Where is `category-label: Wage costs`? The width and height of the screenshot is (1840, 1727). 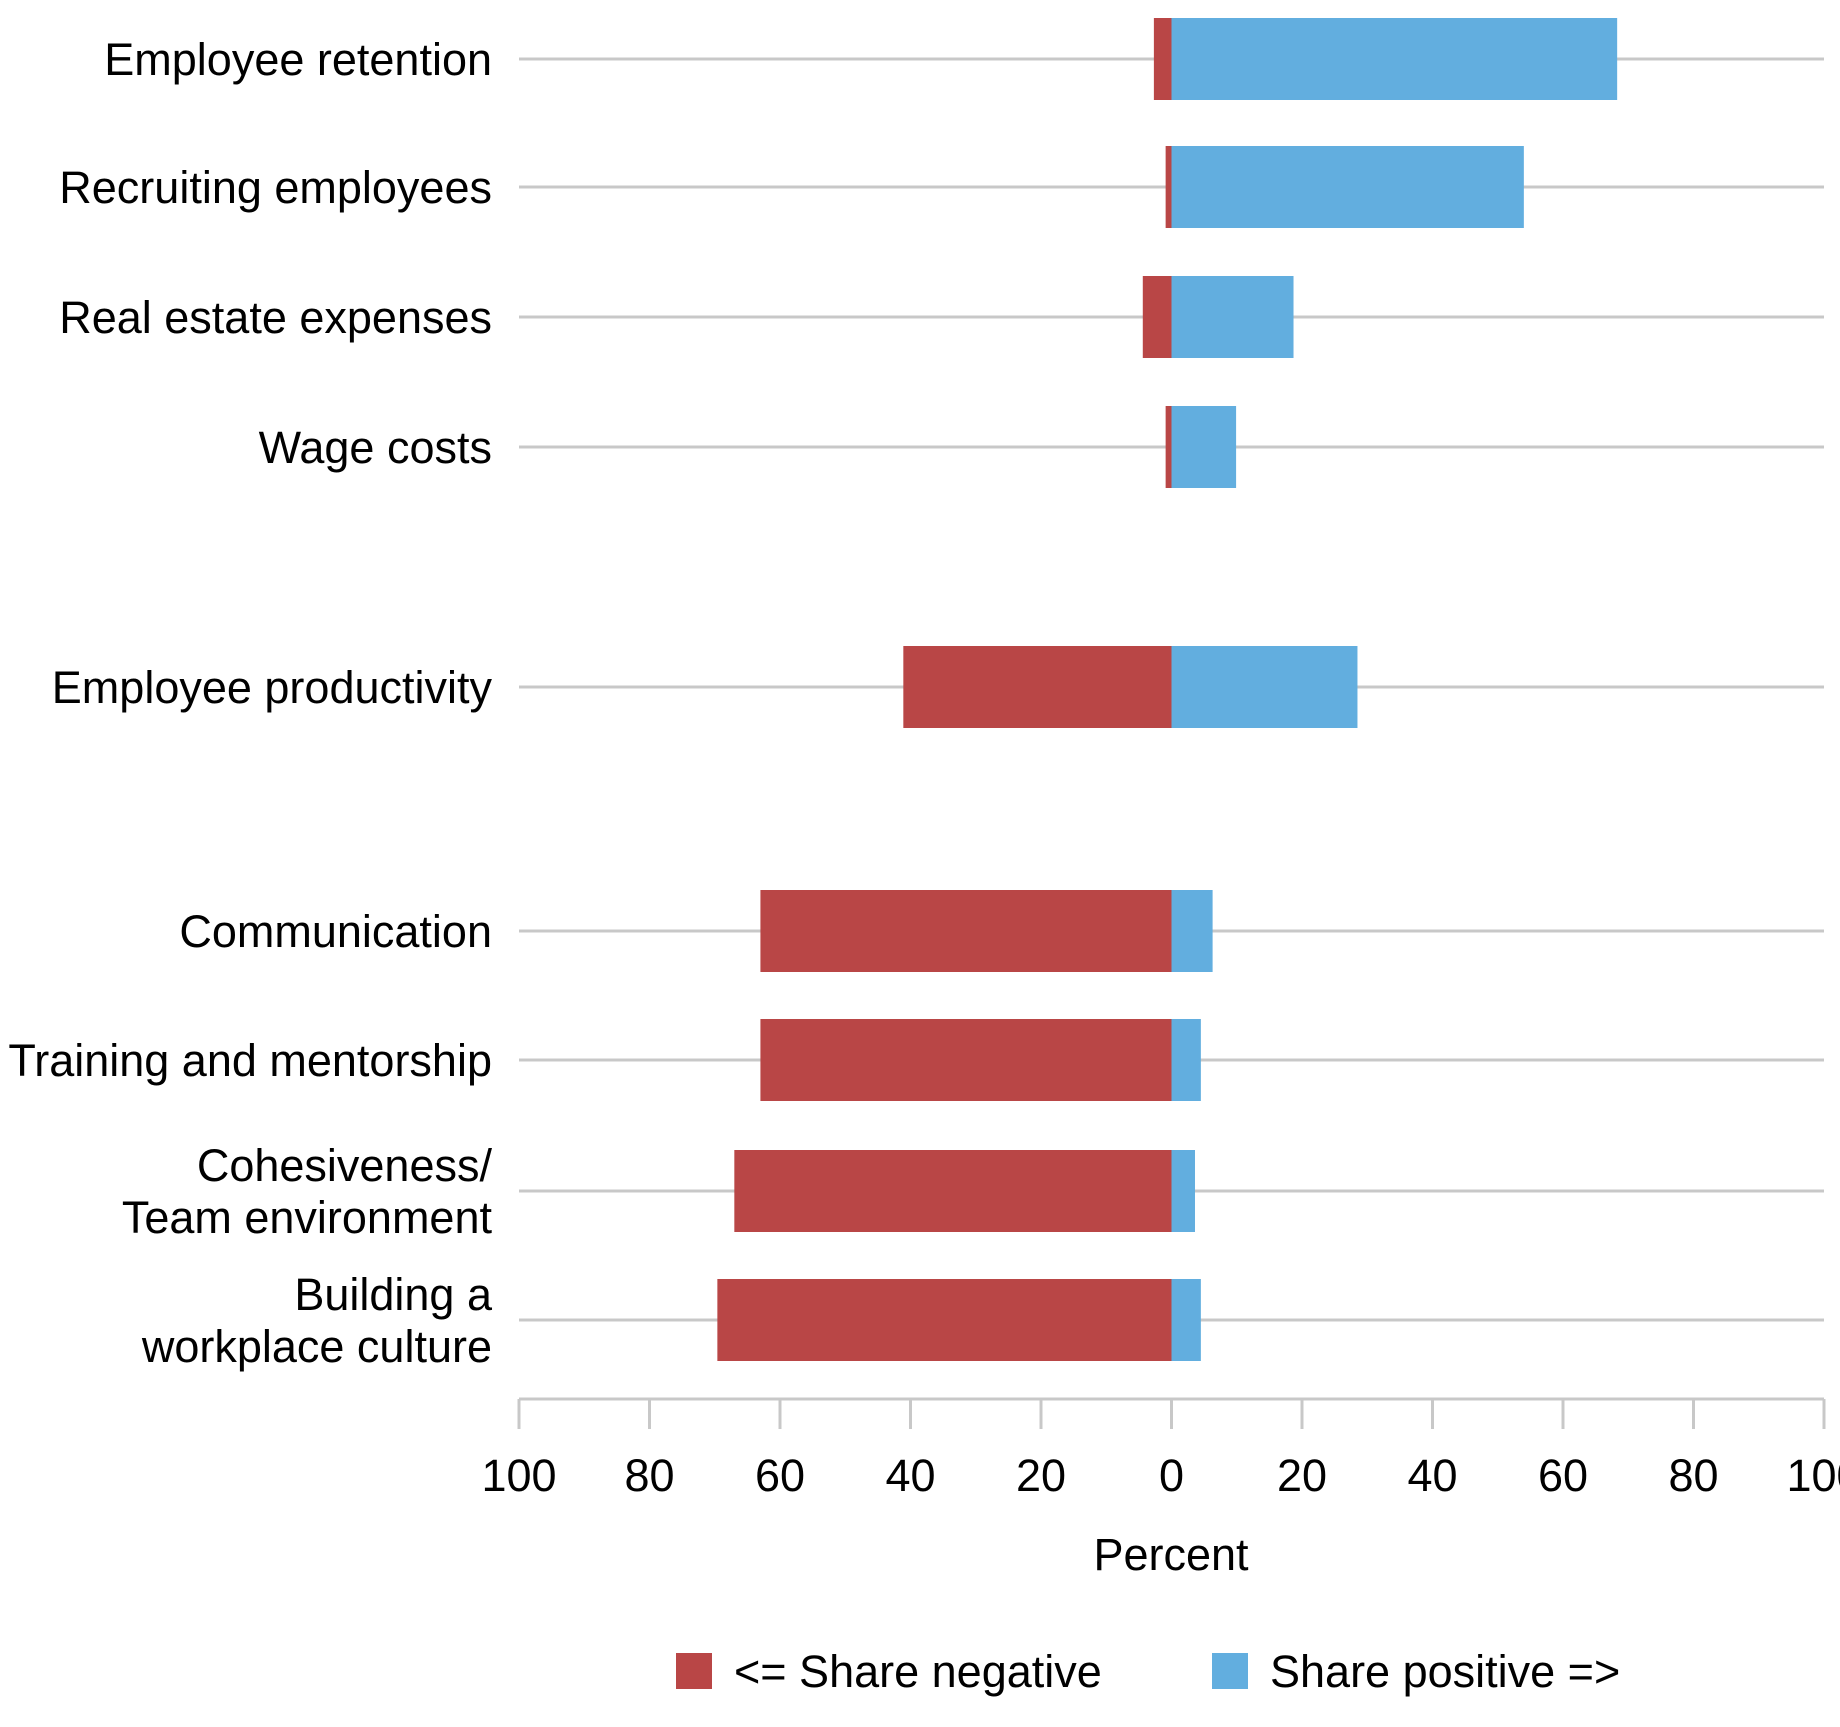 category-label: Wage costs is located at coordinates (375, 447).